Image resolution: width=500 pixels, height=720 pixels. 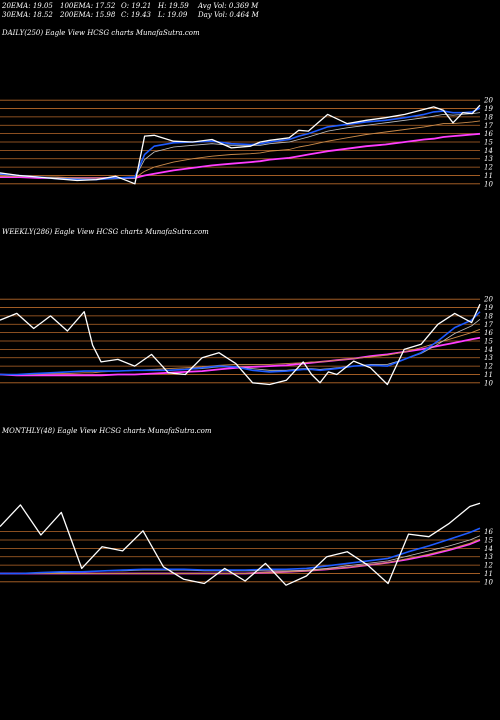 I want to click on weekly-286--price-line, so click(x=240, y=344).